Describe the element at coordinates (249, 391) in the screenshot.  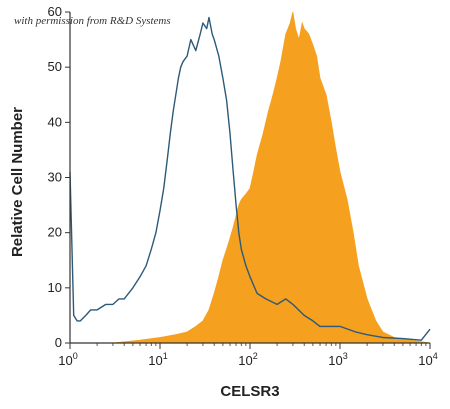
I see `x-axis-title: CELSR3` at that location.